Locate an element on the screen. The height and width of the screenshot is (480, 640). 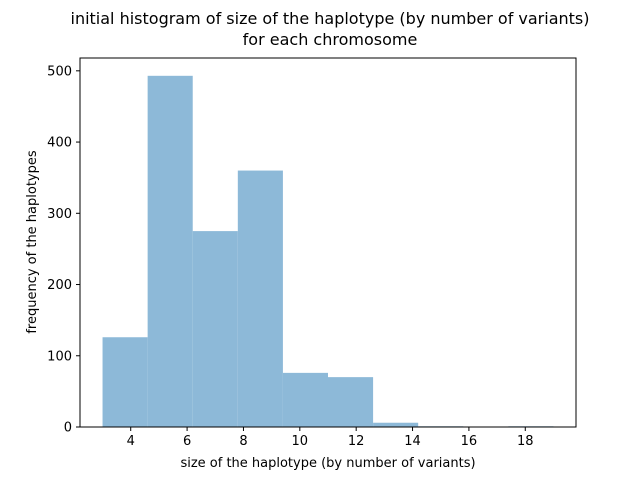
x-tick-label: 10 is located at coordinates (300, 441).